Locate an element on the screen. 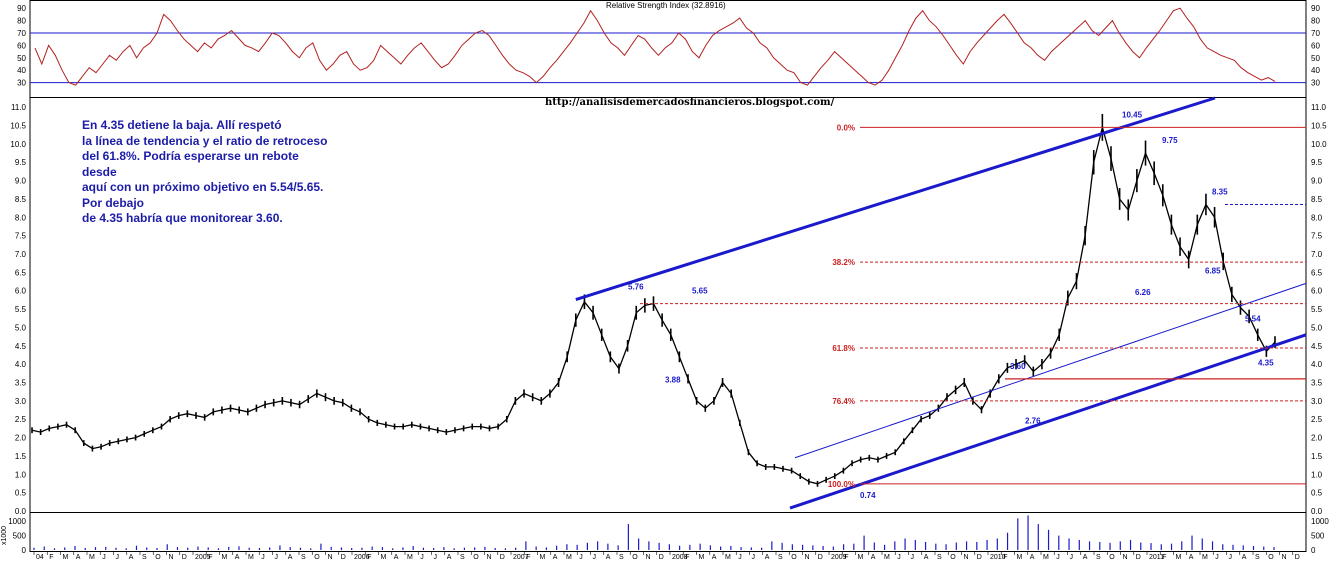  price-tick-right: 0.5 is located at coordinates (1317, 493).